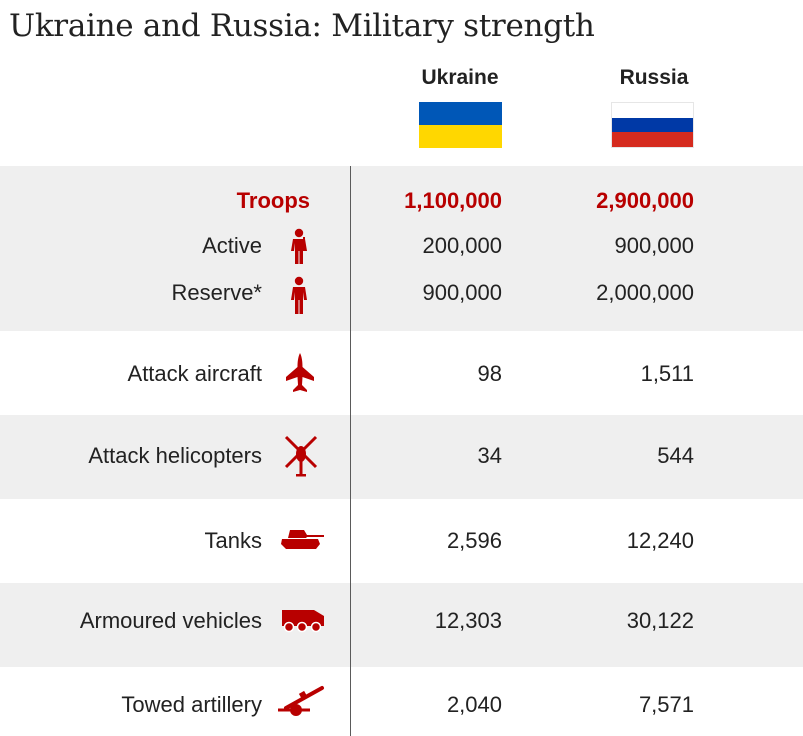 Image resolution: width=803 pixels, height=736 pixels. I want to click on ukraine-flag-icon, so click(460, 125).